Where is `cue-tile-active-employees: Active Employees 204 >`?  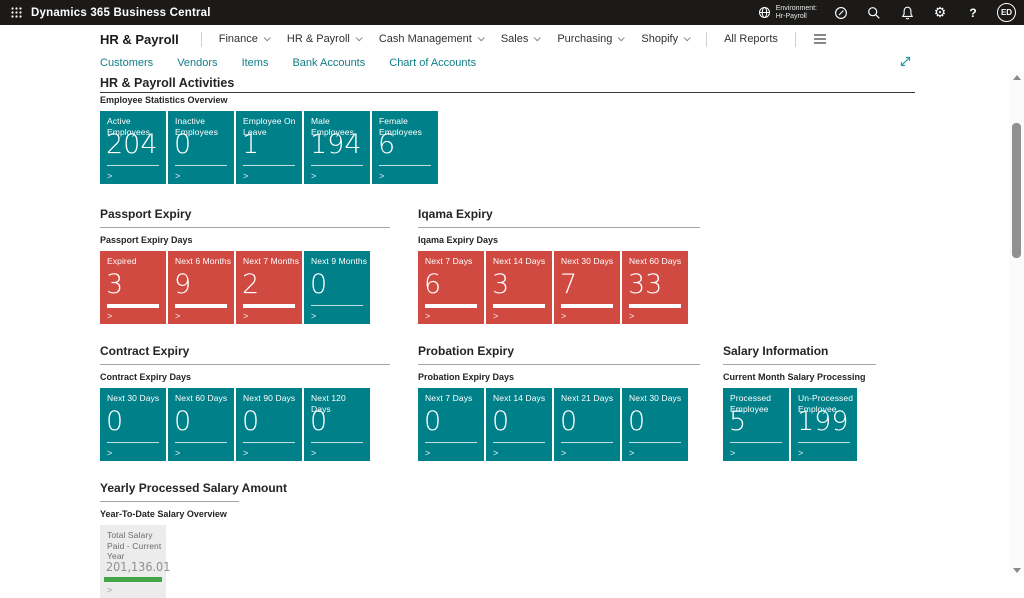 cue-tile-active-employees: Active Employees 204 > is located at coordinates (133, 147).